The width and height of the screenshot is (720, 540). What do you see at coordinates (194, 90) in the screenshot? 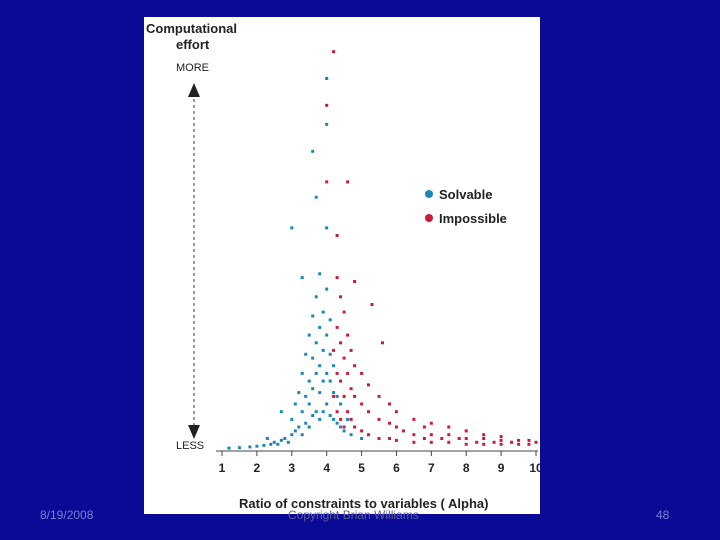
I see `arrow-up-icon` at bounding box center [194, 90].